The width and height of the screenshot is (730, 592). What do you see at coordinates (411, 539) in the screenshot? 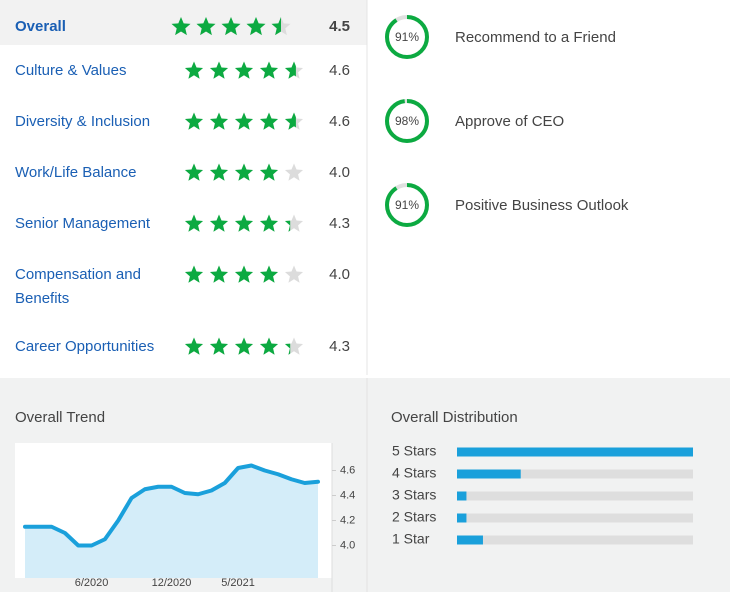
I see `dist-label: 1 Star` at bounding box center [411, 539].